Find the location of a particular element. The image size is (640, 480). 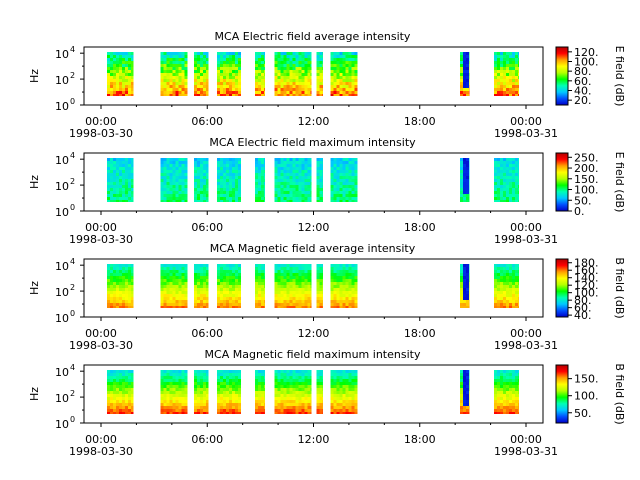

colorbar: 0.50.100.150.200.250. E field (dB) is located at coordinates (590, 184).